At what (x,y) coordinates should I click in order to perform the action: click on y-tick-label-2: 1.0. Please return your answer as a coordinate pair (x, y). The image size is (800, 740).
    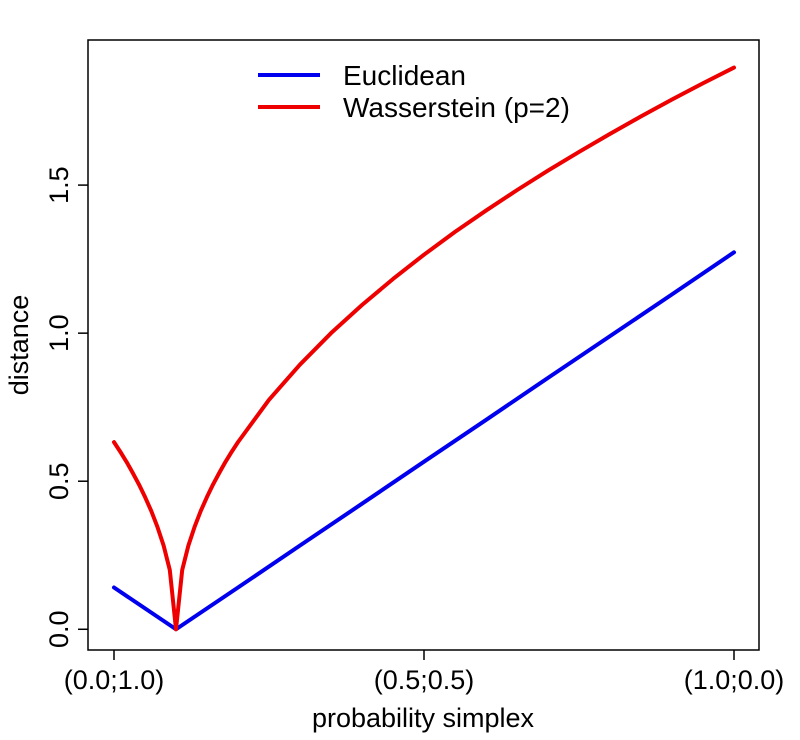
    Looking at the image, I should click on (59, 333).